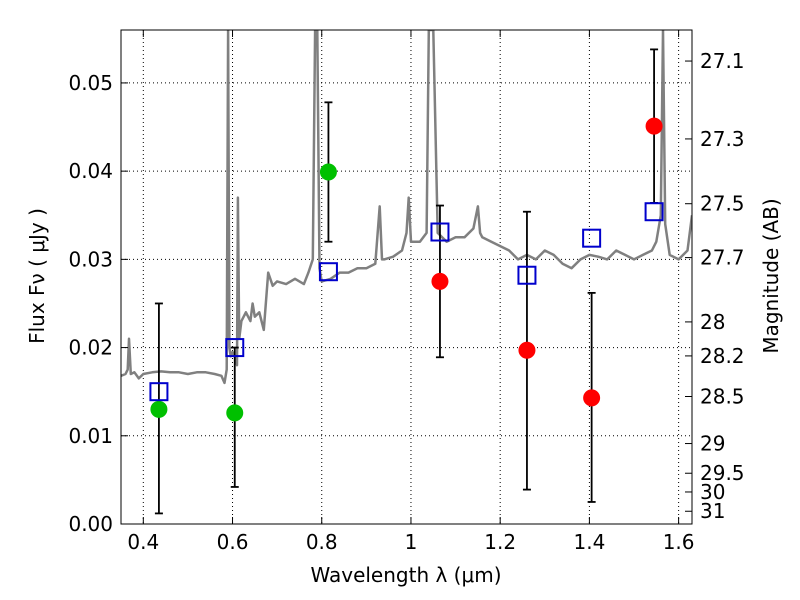 Image resolution: width=800 pixels, height=600 pixels. What do you see at coordinates (90, 171) in the screenshot?
I see `y-tick-label: 0.04` at bounding box center [90, 171].